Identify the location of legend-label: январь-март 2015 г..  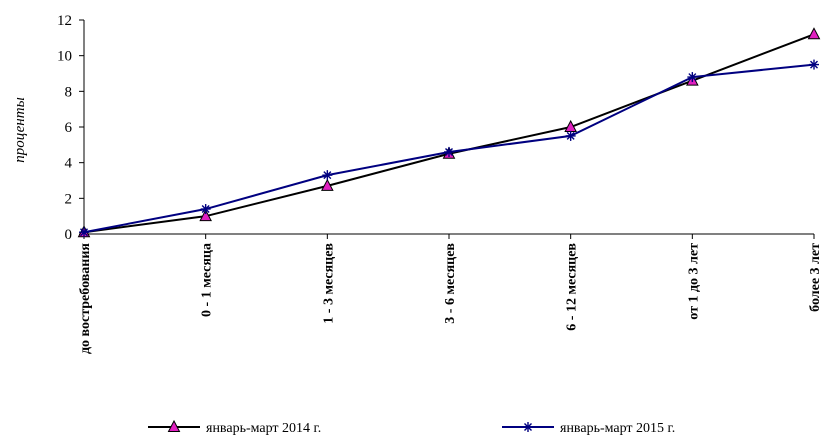
(617, 428).